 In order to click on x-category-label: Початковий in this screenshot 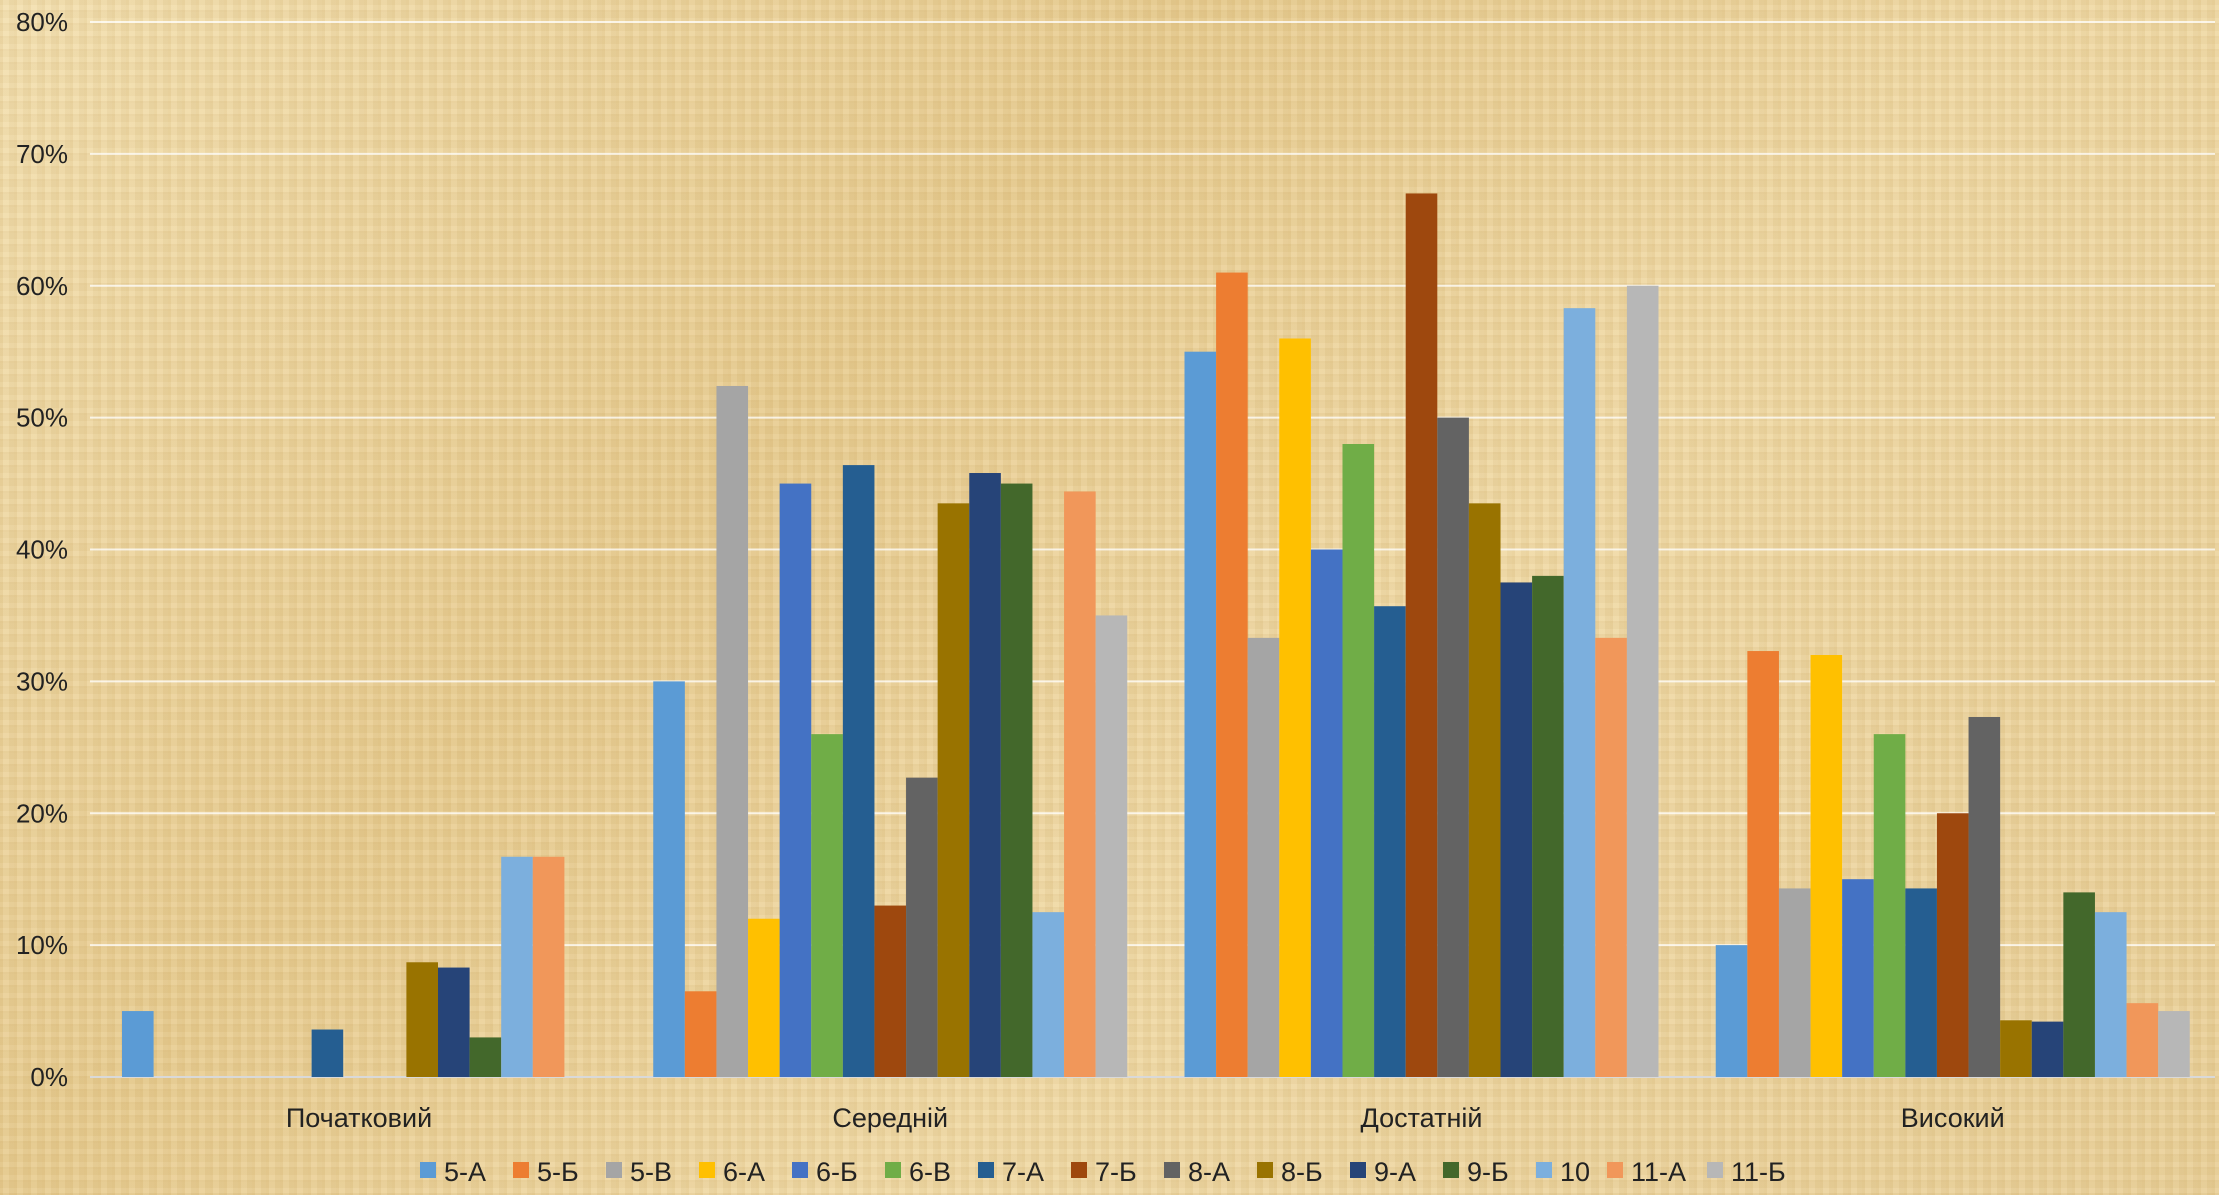, I will do `click(359, 1118)`.